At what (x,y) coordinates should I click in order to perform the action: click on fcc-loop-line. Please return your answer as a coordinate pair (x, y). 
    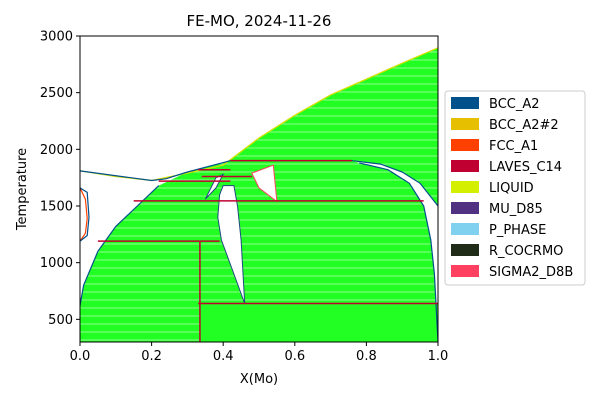
    Looking at the image, I should click on (84, 214).